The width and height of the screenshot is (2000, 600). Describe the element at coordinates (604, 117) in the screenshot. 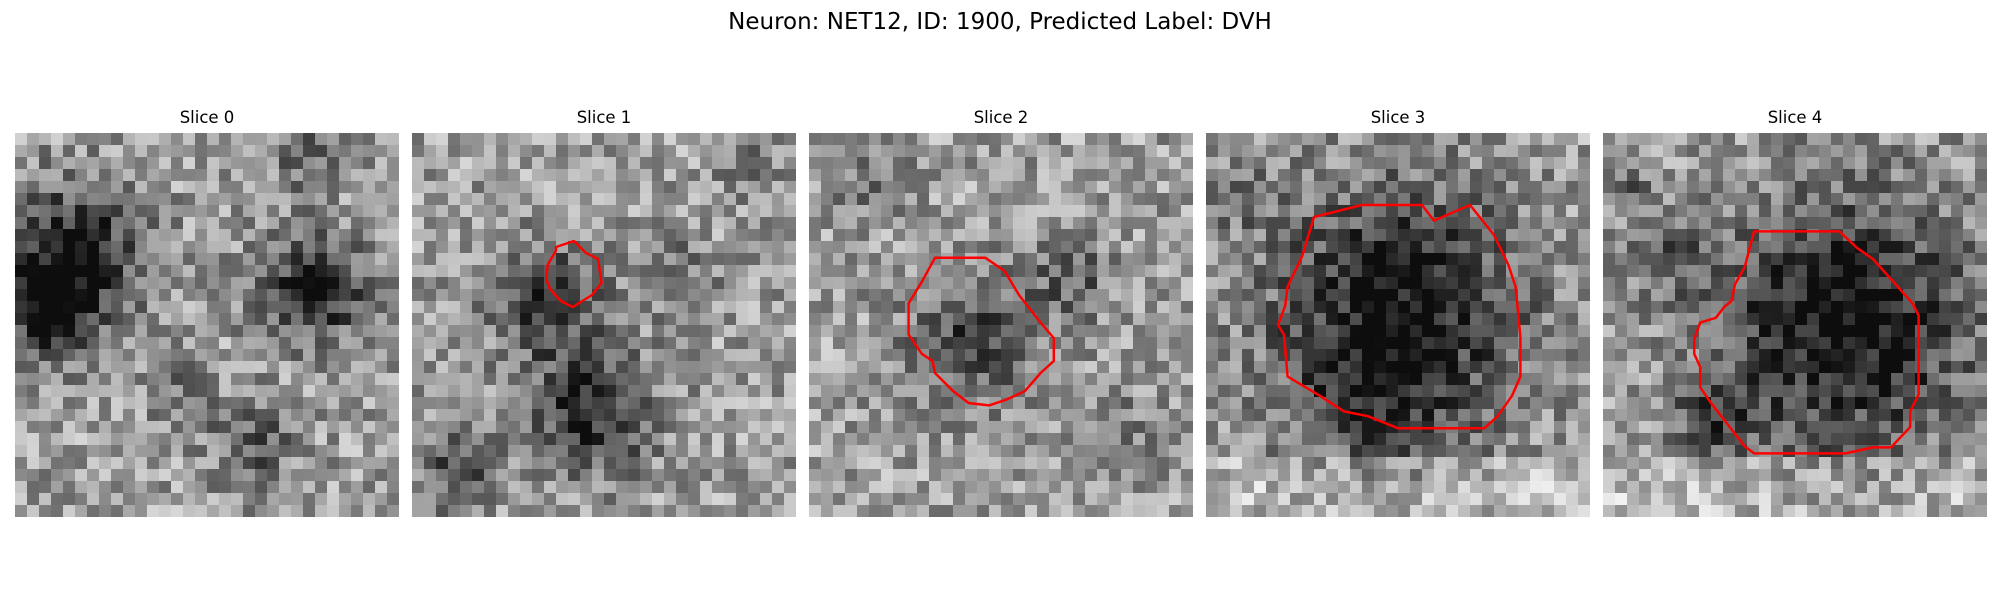

I see `slice-title-1: Slice 1` at that location.